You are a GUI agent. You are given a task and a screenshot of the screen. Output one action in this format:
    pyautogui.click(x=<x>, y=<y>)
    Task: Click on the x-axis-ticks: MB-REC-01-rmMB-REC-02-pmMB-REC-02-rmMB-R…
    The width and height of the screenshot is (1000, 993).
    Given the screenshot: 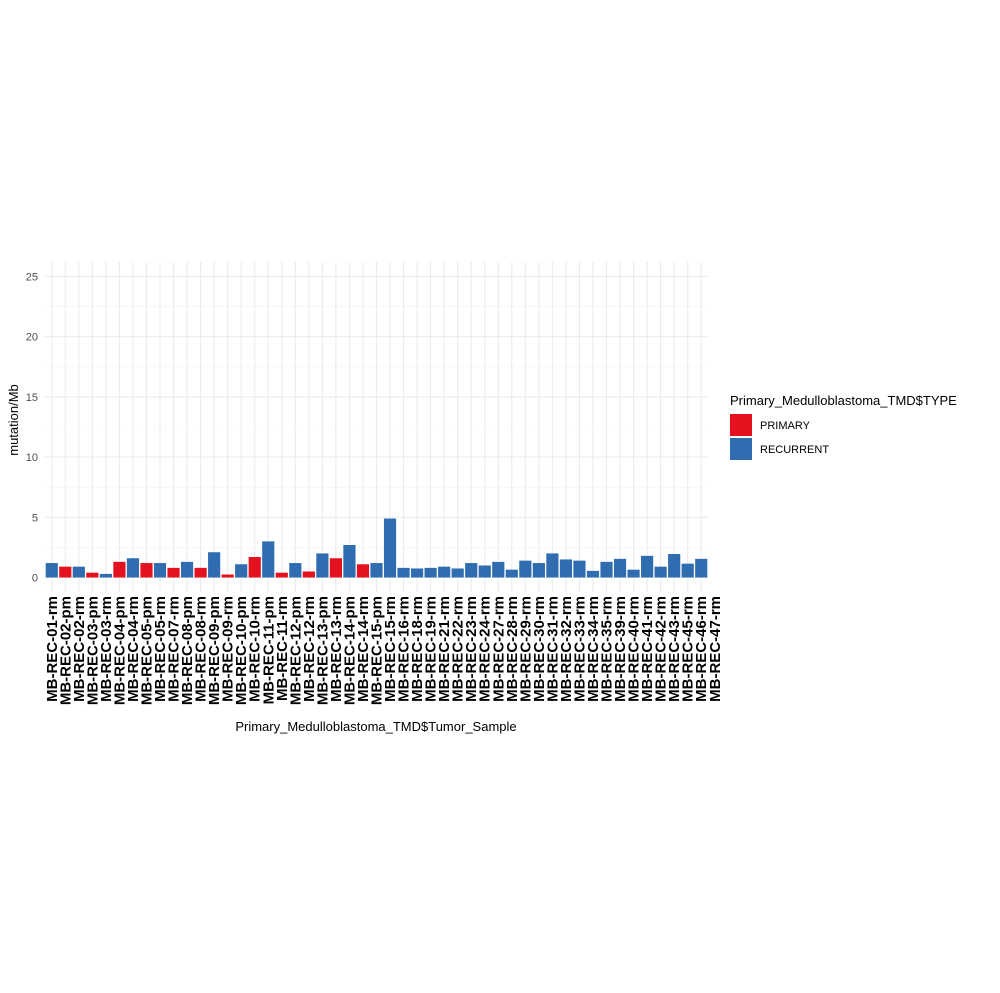 What is the action you would take?
    pyautogui.click(x=384, y=650)
    